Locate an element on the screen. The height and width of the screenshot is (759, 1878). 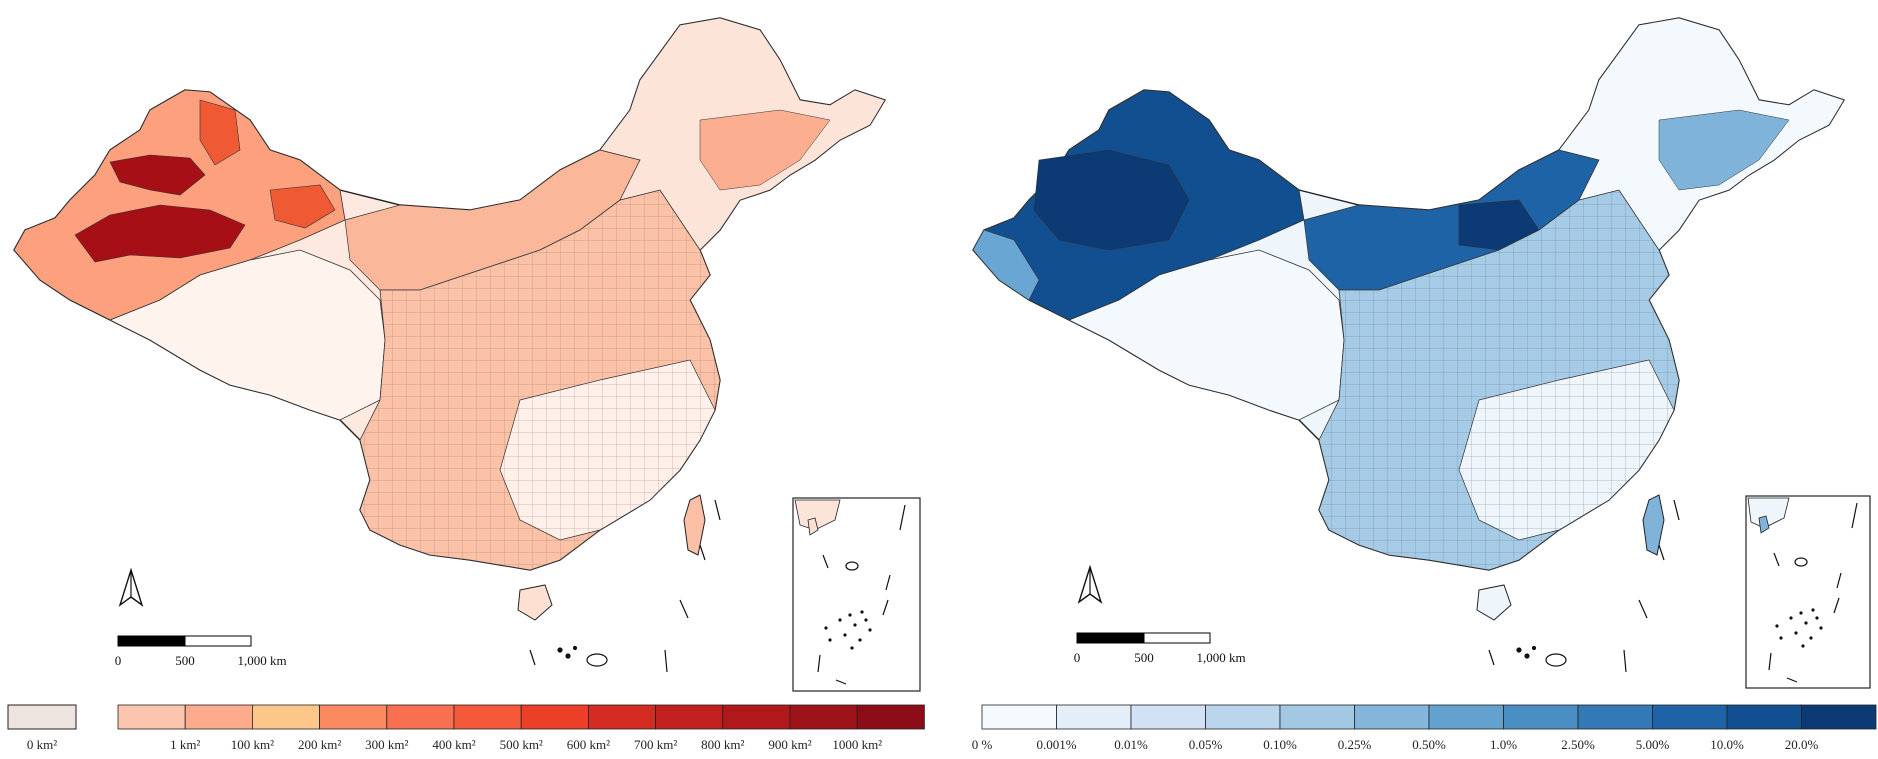
legend-label-1: 0.001% is located at coordinates (1056, 744).